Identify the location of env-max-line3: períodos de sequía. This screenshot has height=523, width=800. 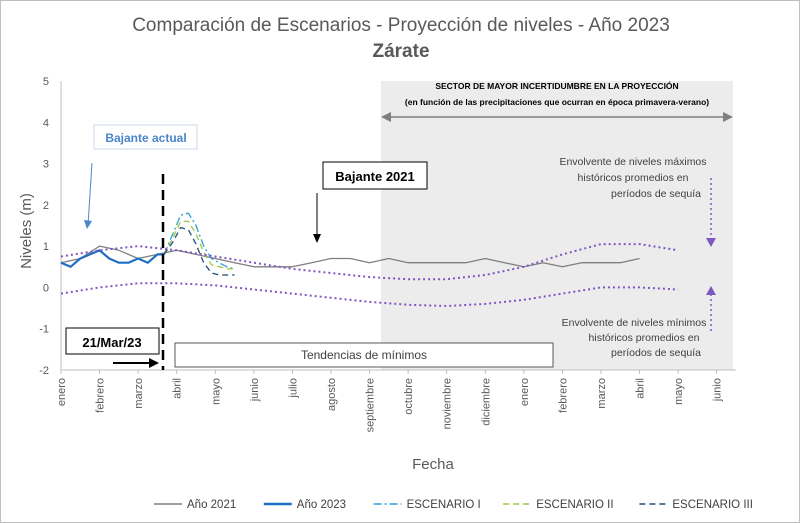
(656, 194).